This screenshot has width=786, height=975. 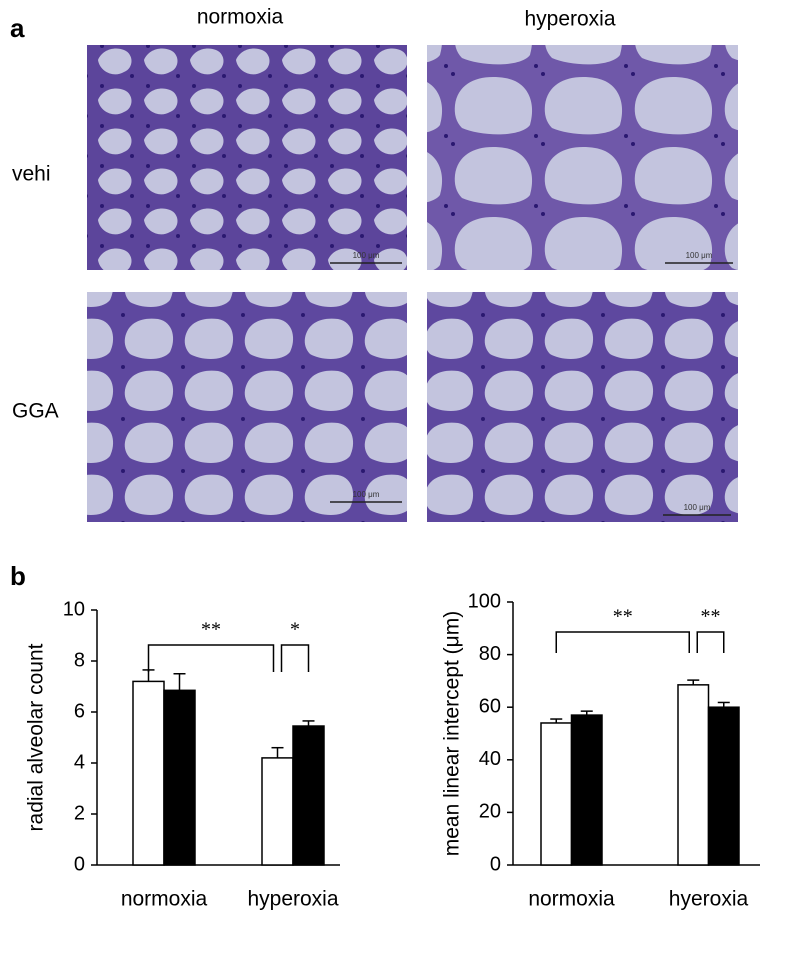 I want to click on y-tick-label: 100, so click(x=484, y=601).